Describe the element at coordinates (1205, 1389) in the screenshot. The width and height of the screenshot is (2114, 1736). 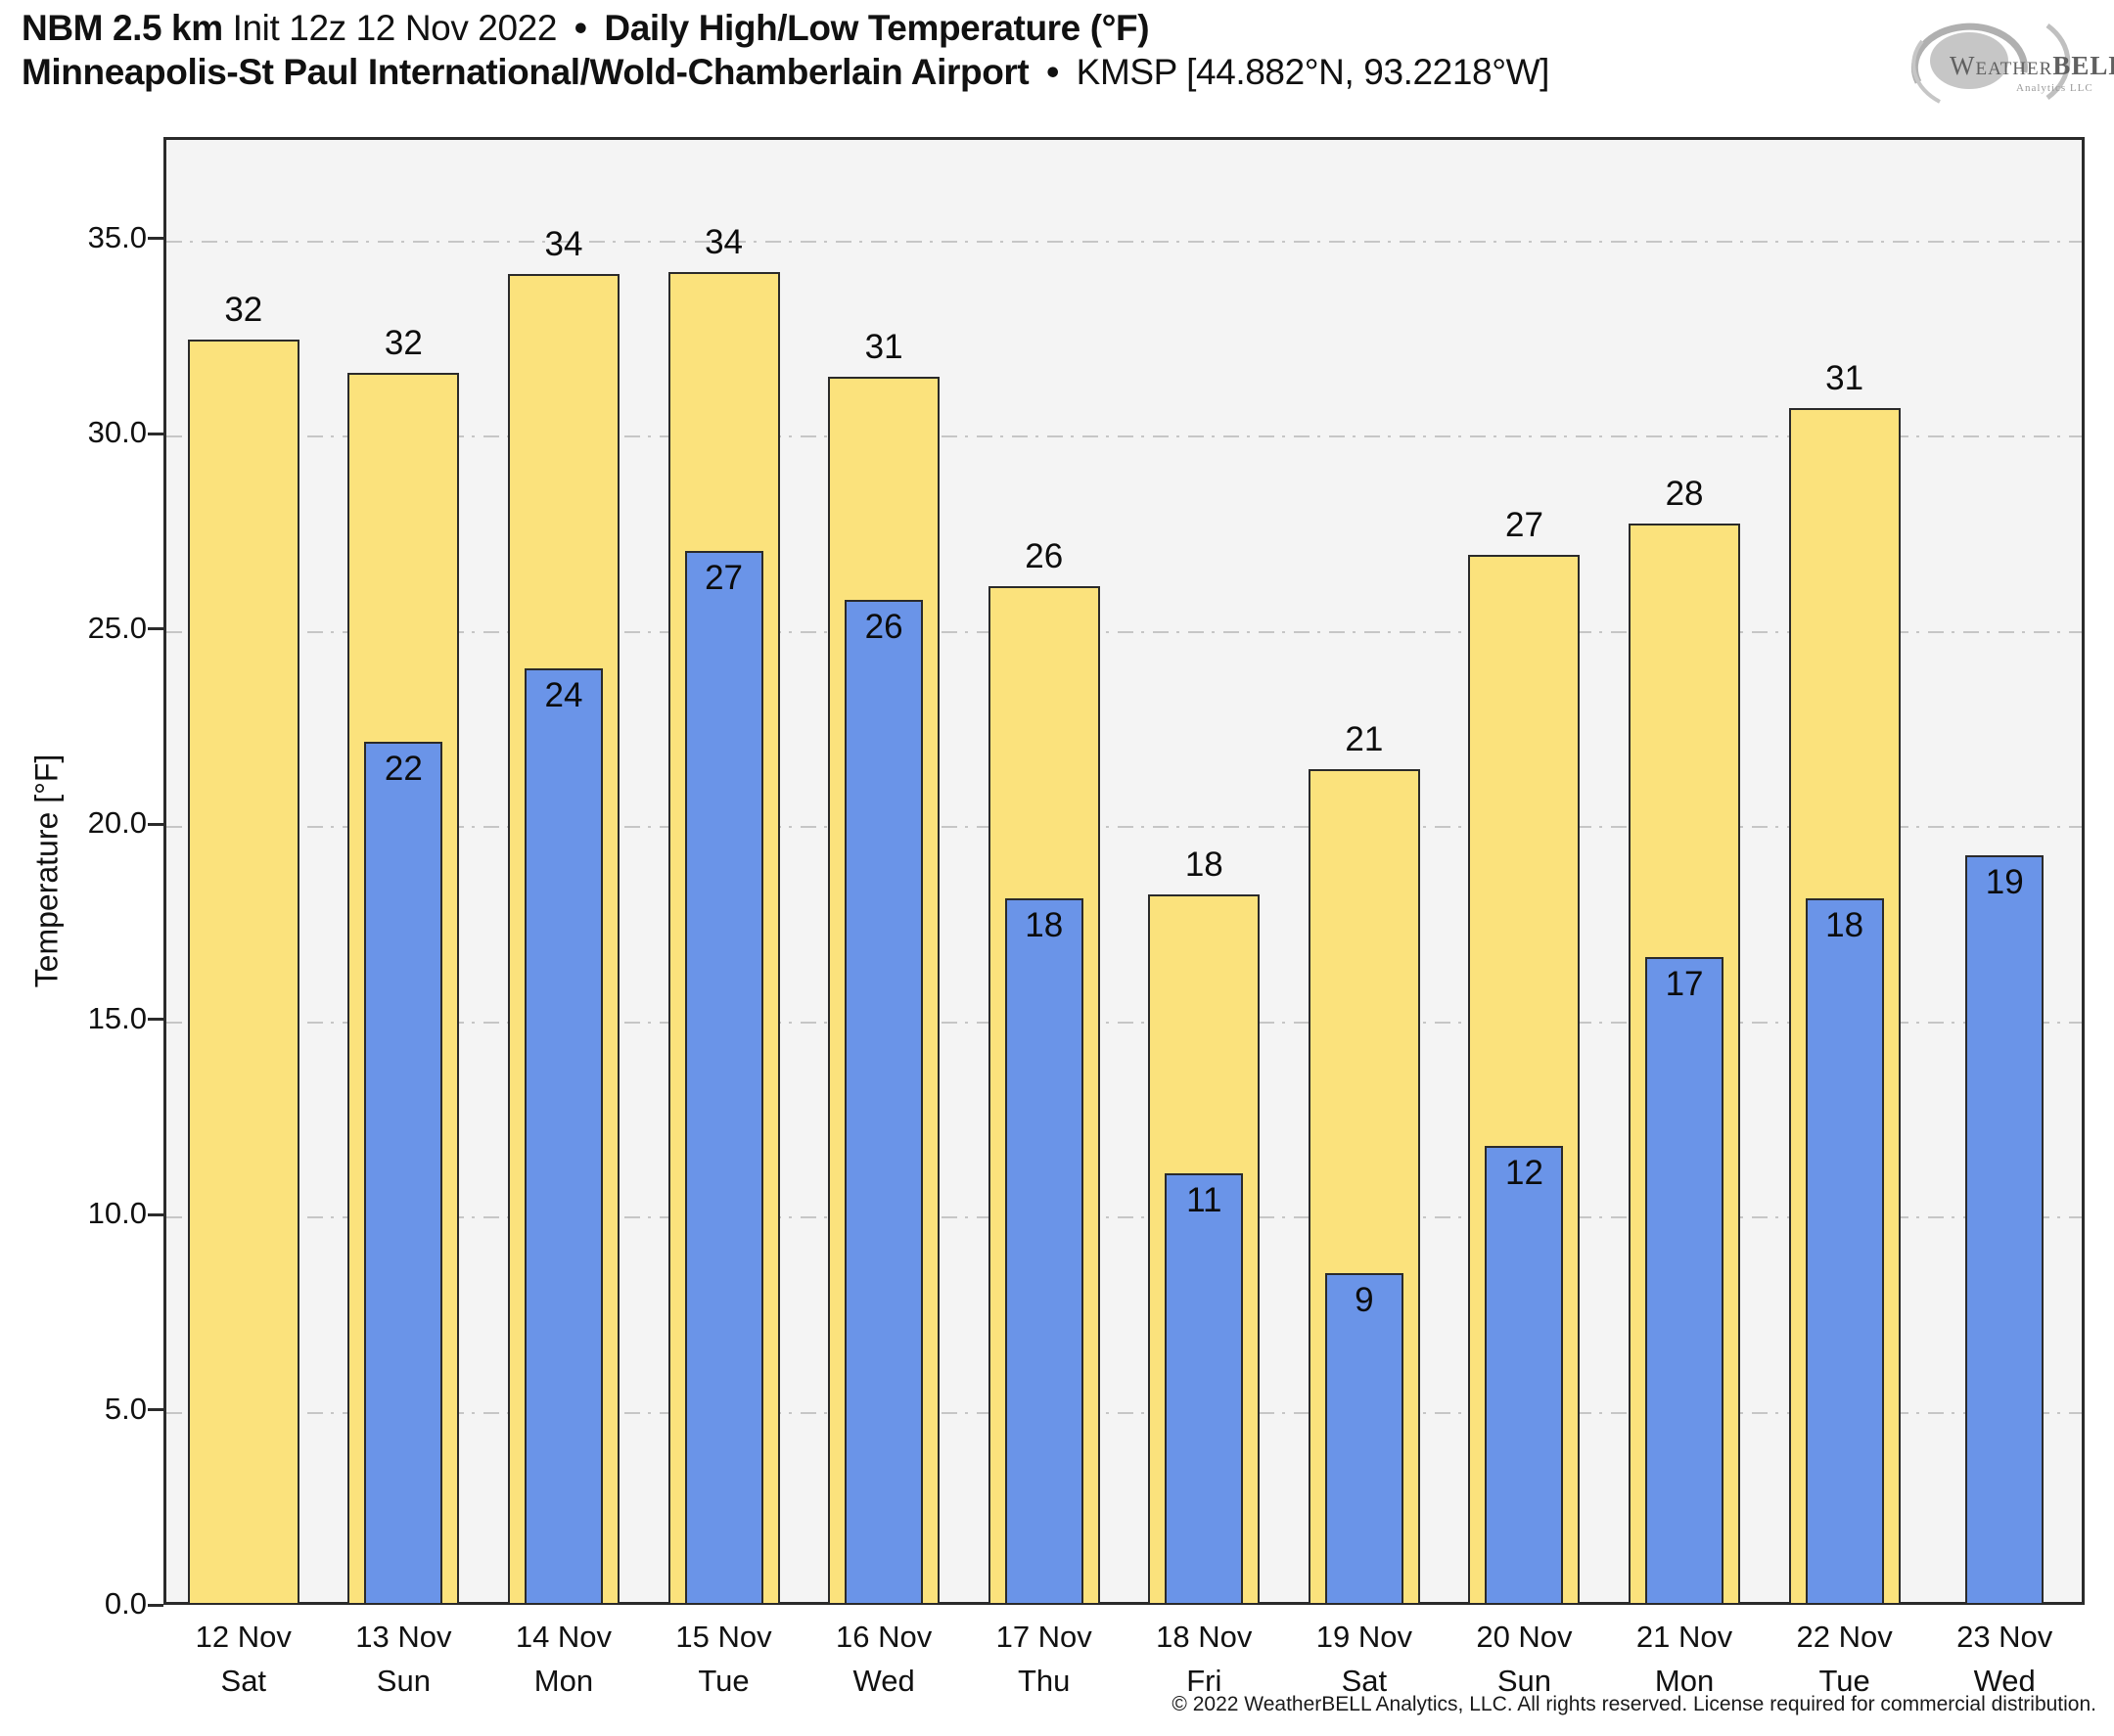
I see `low-bar-18-Nov` at that location.